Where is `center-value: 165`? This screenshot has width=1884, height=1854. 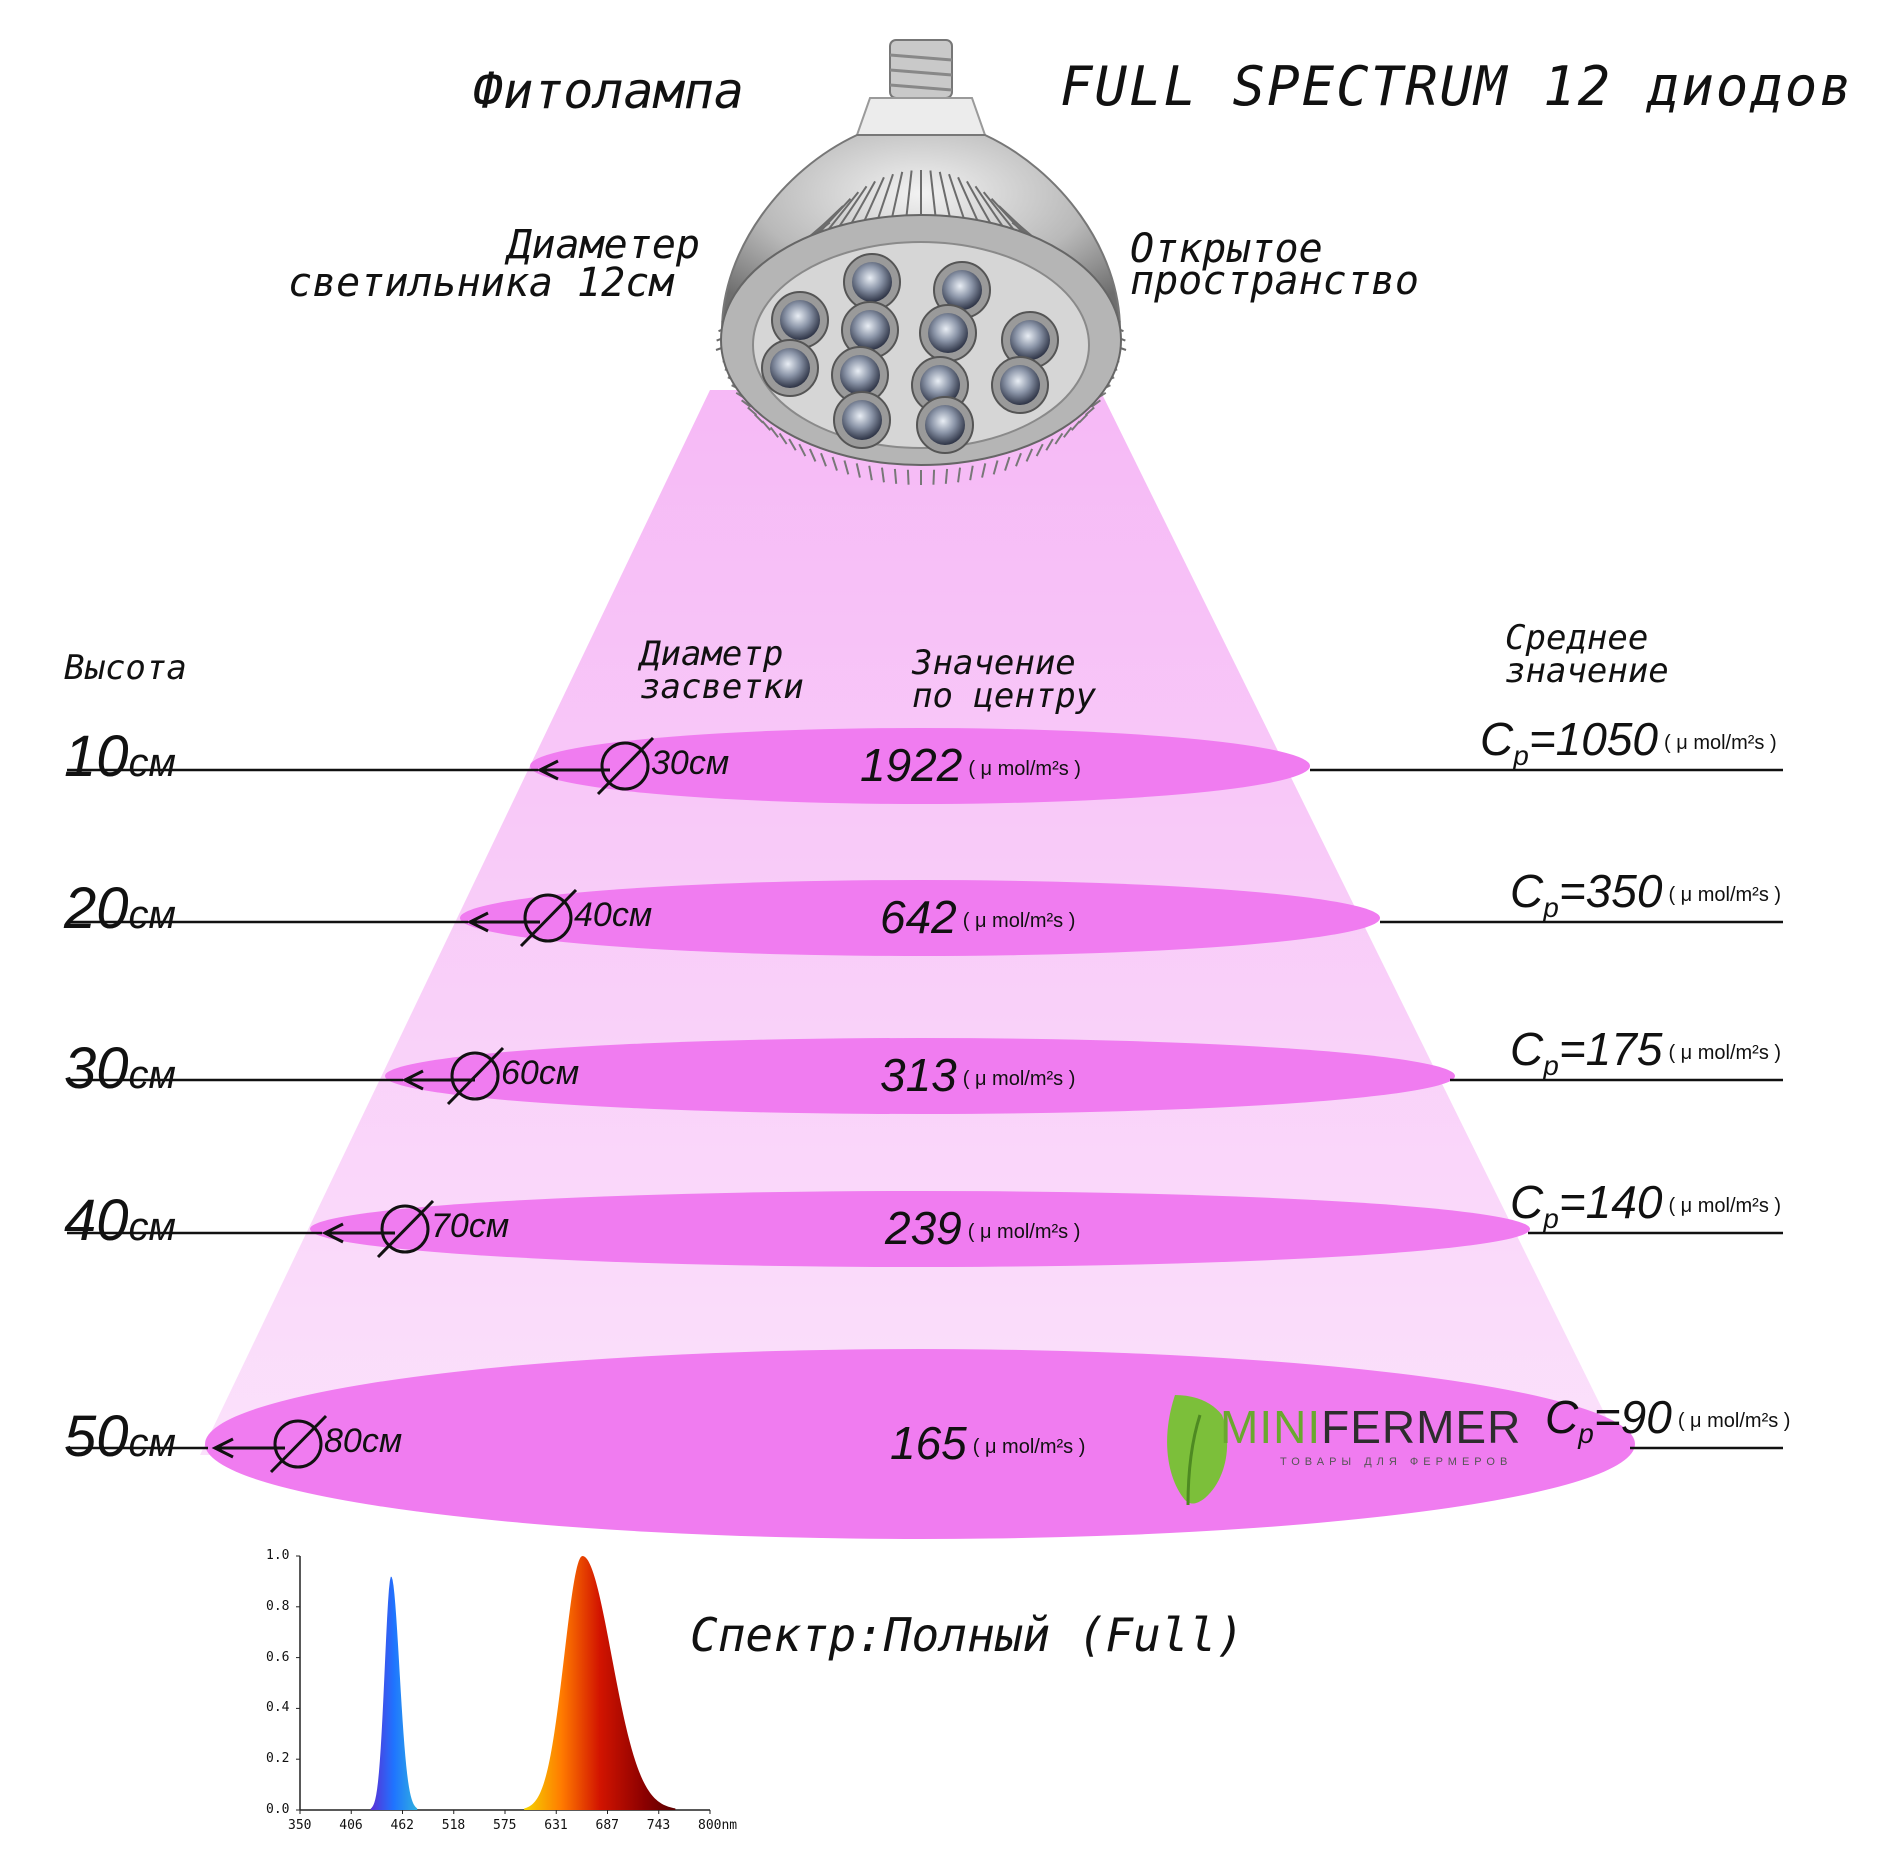 center-value: 165 is located at coordinates (928, 1443).